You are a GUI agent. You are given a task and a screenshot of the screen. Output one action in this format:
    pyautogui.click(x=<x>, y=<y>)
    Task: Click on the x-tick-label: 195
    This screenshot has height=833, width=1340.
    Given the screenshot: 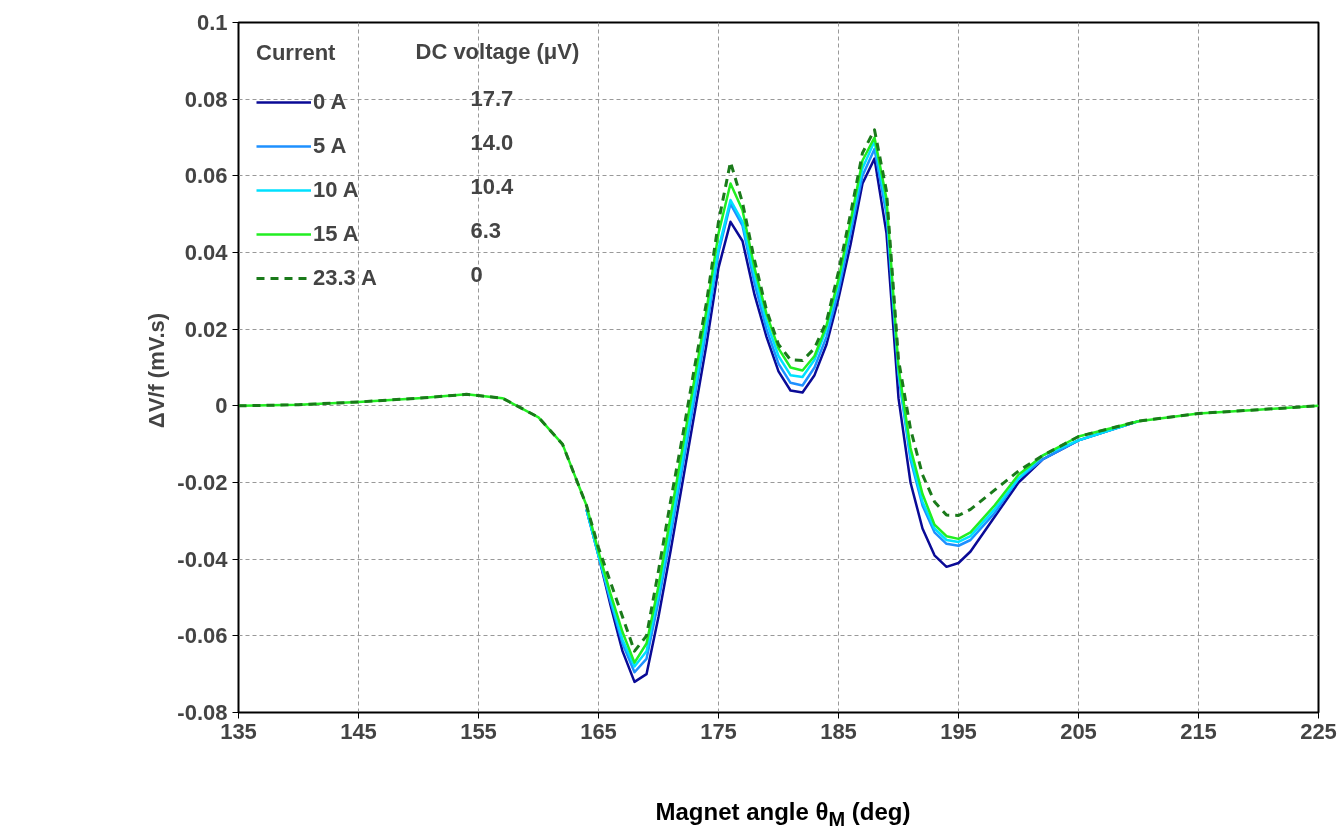 What is the action you would take?
    pyautogui.click(x=958, y=731)
    